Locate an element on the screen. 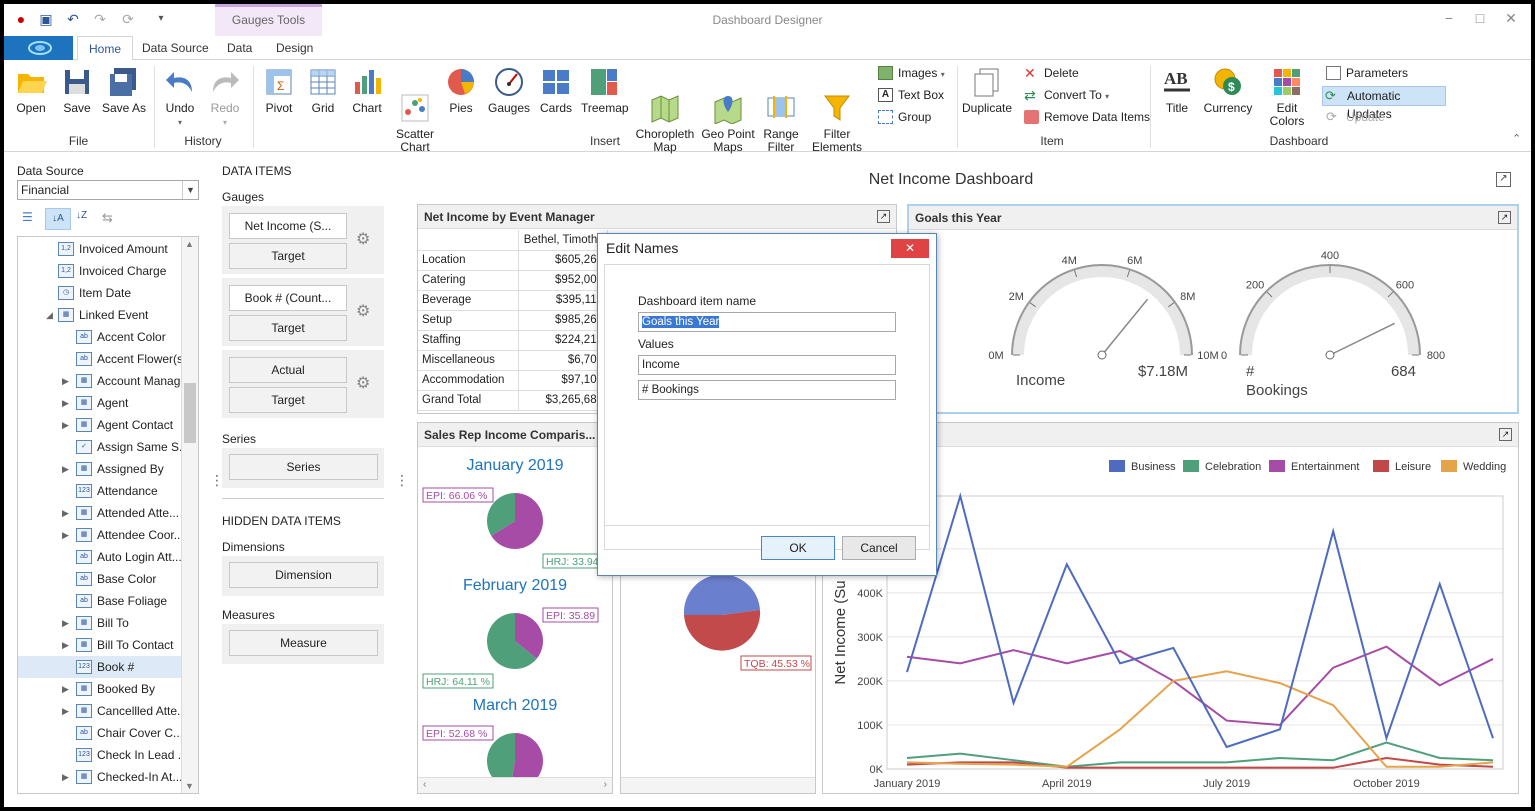  table-row: Grand Total $3,265,687 is located at coordinates (513, 400).